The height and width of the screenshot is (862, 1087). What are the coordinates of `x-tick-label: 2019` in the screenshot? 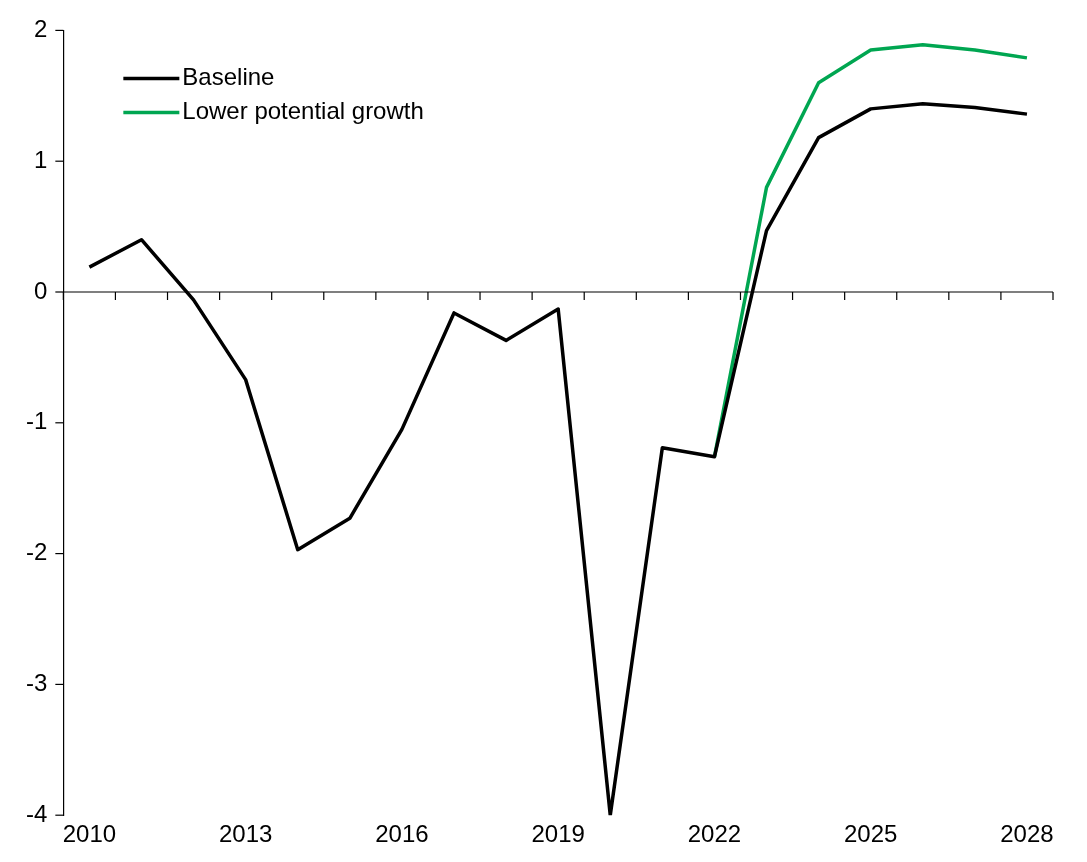 It's located at (558, 834).